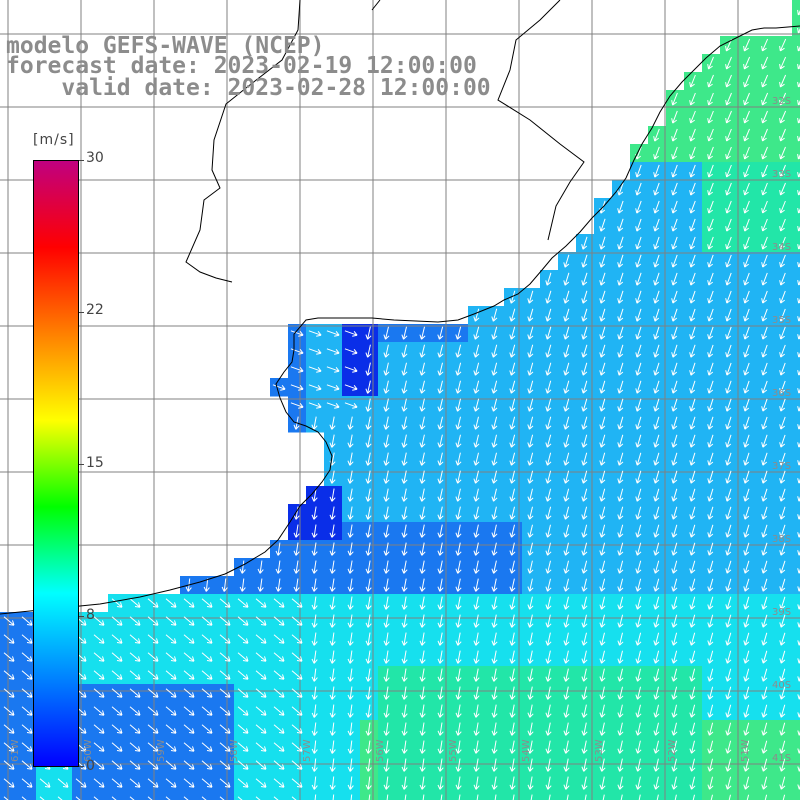 This screenshot has height=800, width=800. What do you see at coordinates (380, 750) in the screenshot?
I see `longitude-labels: 61W 60W 59W 58W 57W 56W 55W 54W 53W 52W 51W` at bounding box center [380, 750].